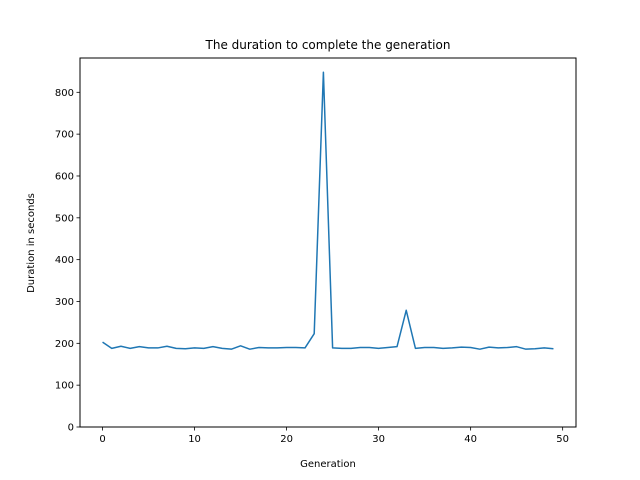 This screenshot has width=640, height=480. What do you see at coordinates (64, 344) in the screenshot?
I see `y-tick-label: 200` at bounding box center [64, 344].